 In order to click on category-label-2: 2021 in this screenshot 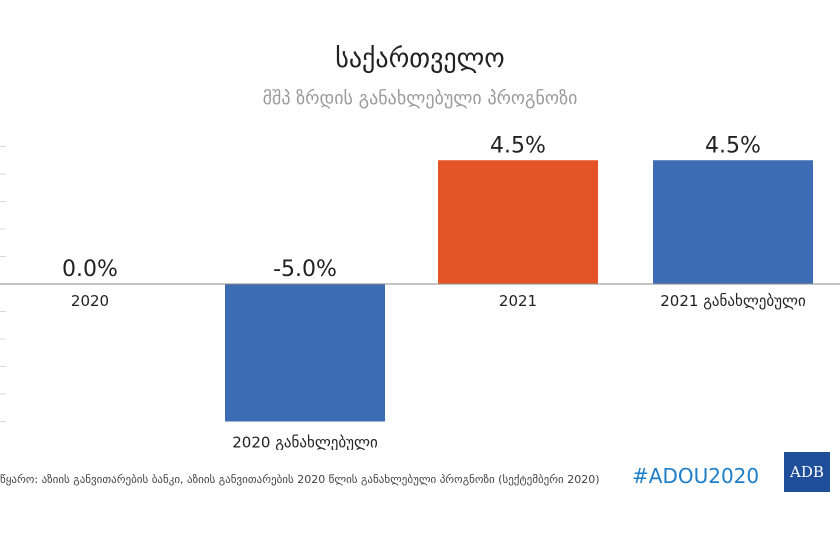, I will do `click(518, 301)`.